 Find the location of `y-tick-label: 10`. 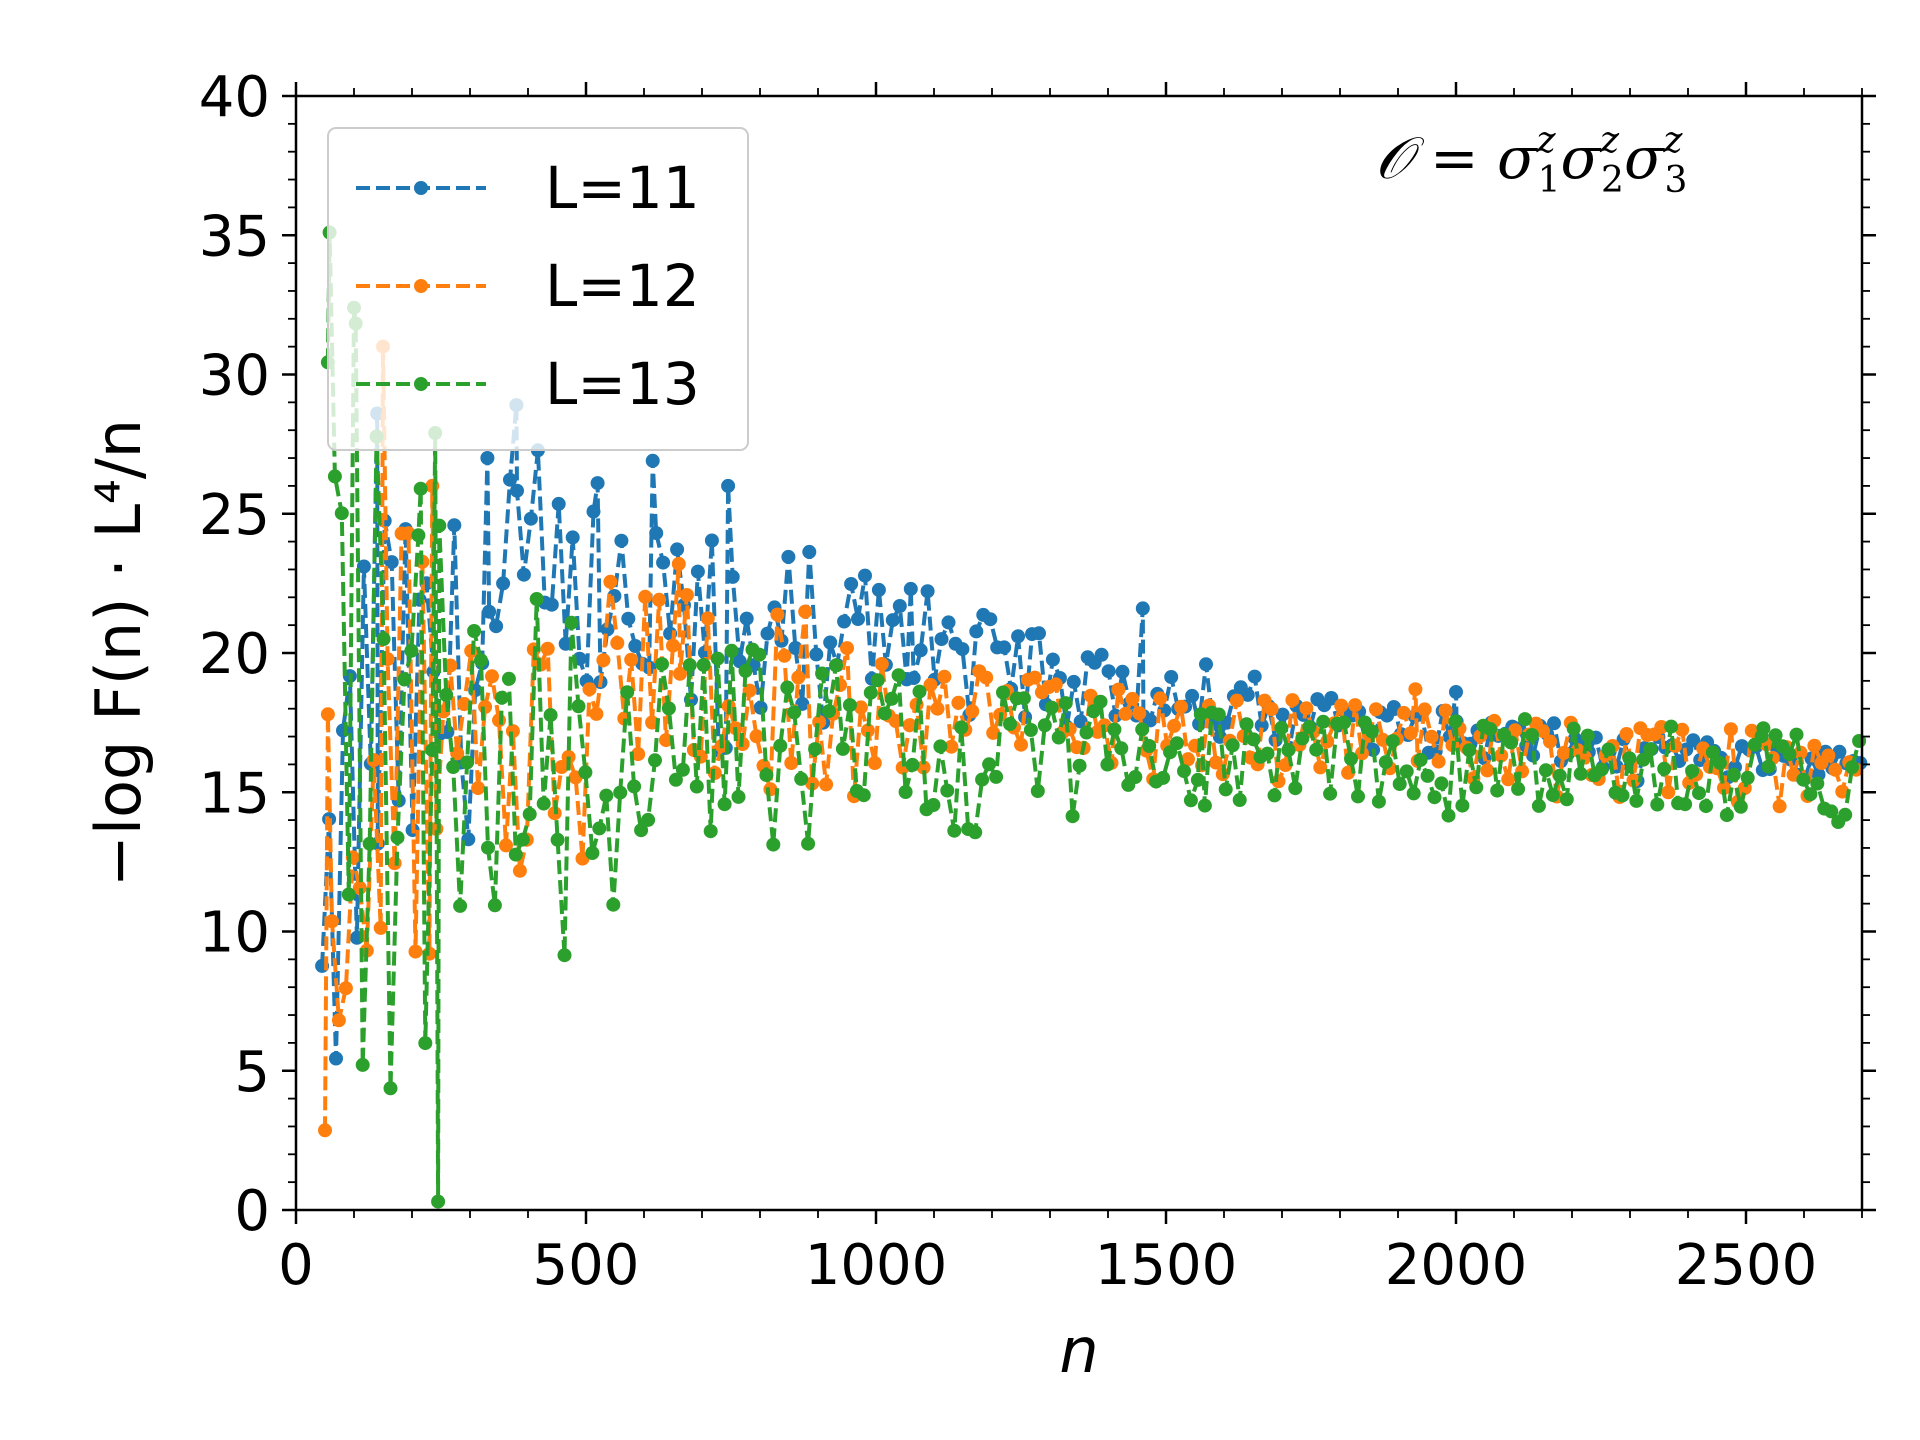

y-tick-label: 10 is located at coordinates (234, 933).